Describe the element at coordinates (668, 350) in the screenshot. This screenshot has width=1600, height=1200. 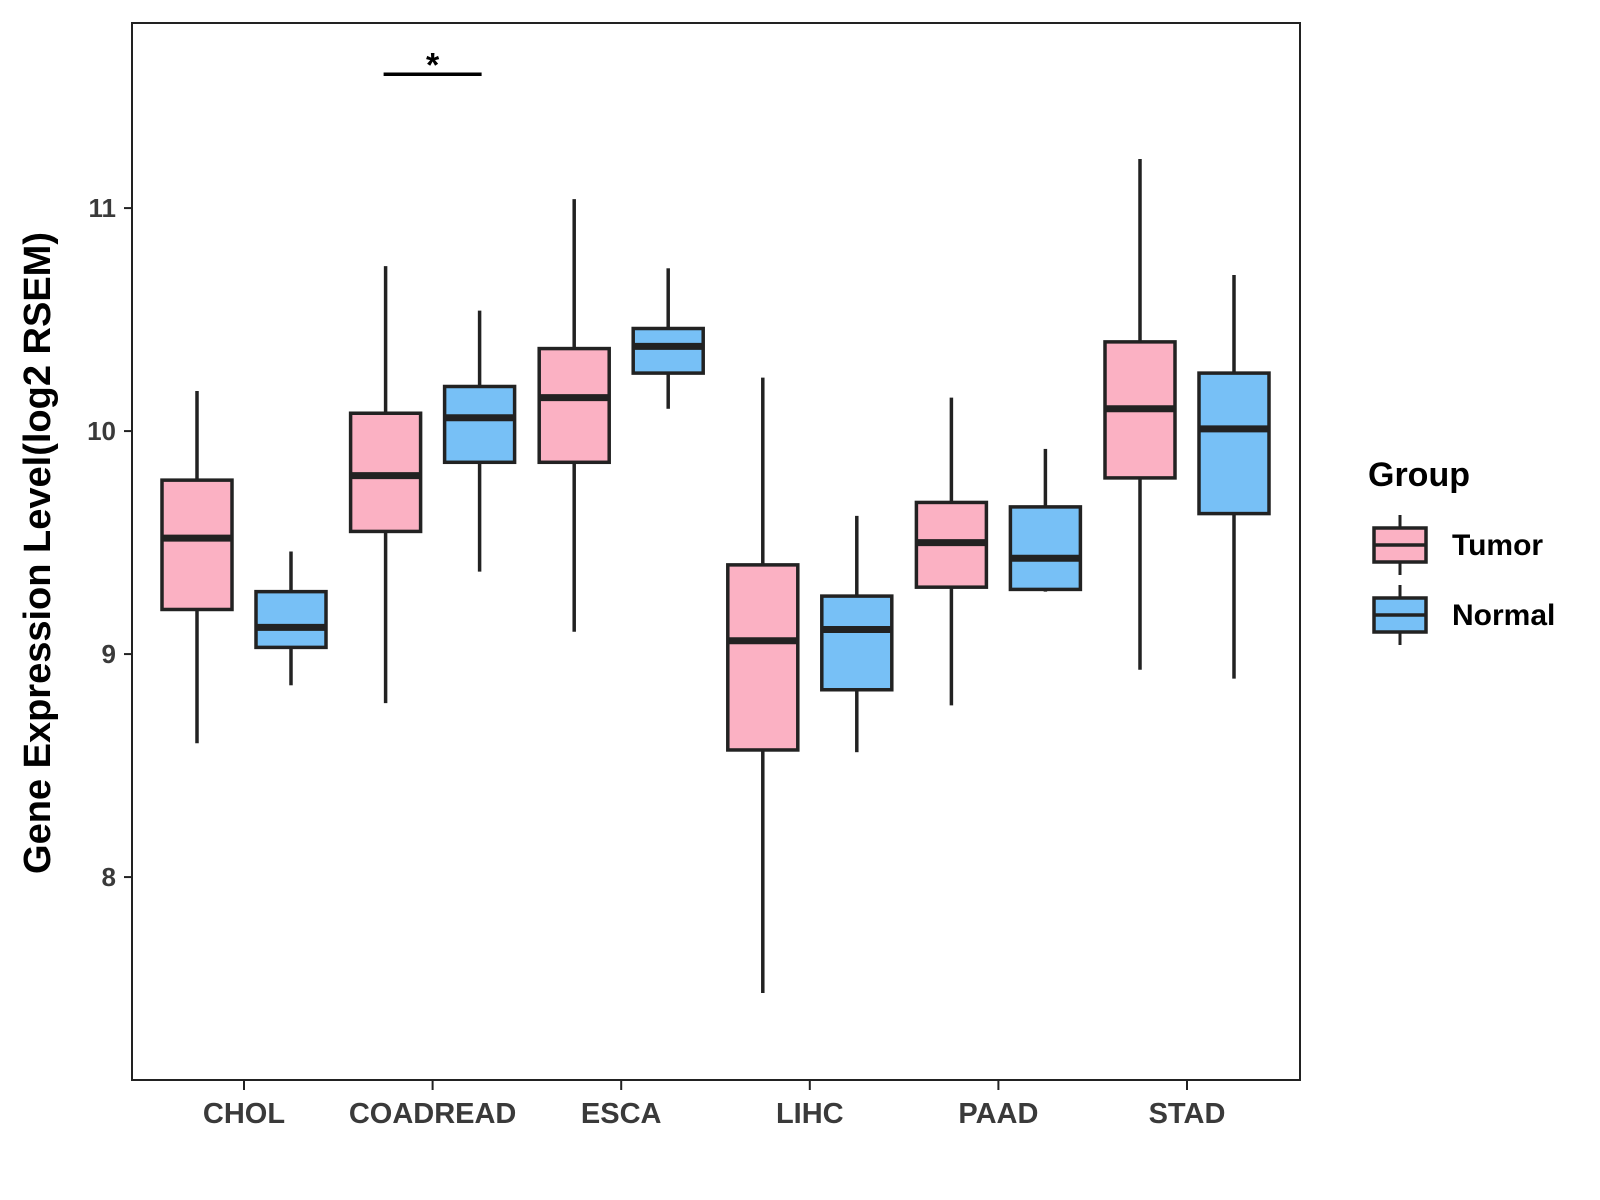
I see `normal-esca-box` at that location.